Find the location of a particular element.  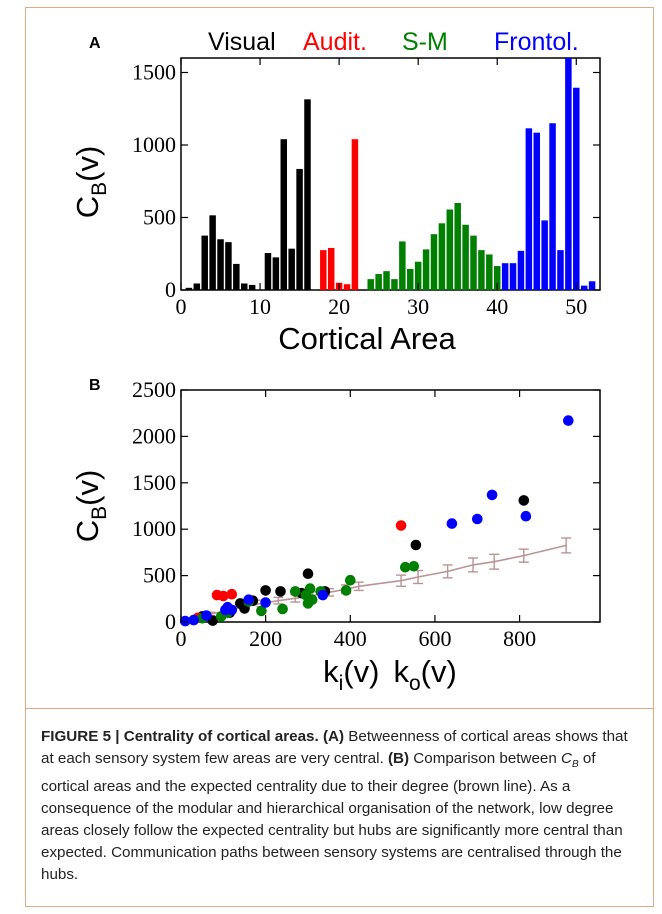

legend: Visual Audit. S-M Frontol. is located at coordinates (393, 42).